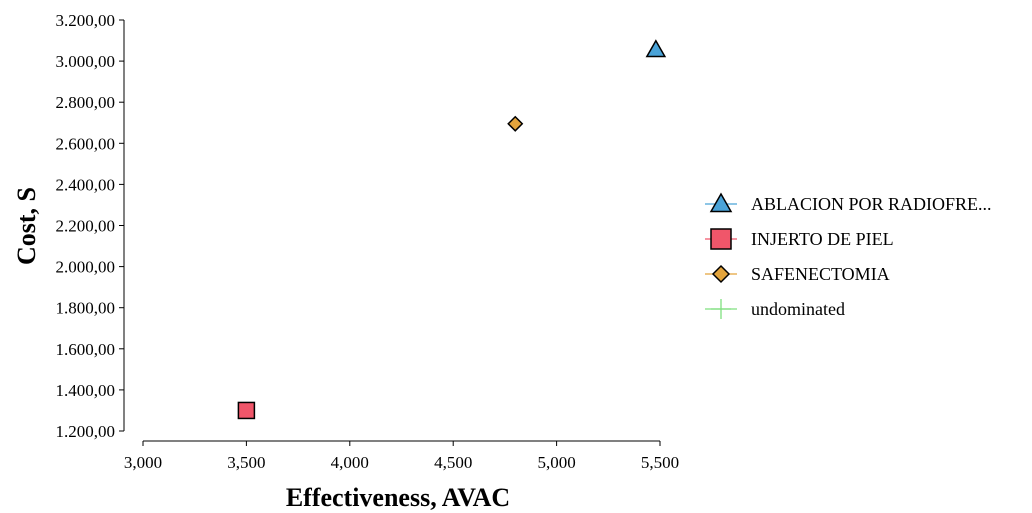 The height and width of the screenshot is (513, 1032). What do you see at coordinates (820, 274) in the screenshot?
I see `legend-label: SAFENECTOMIA` at bounding box center [820, 274].